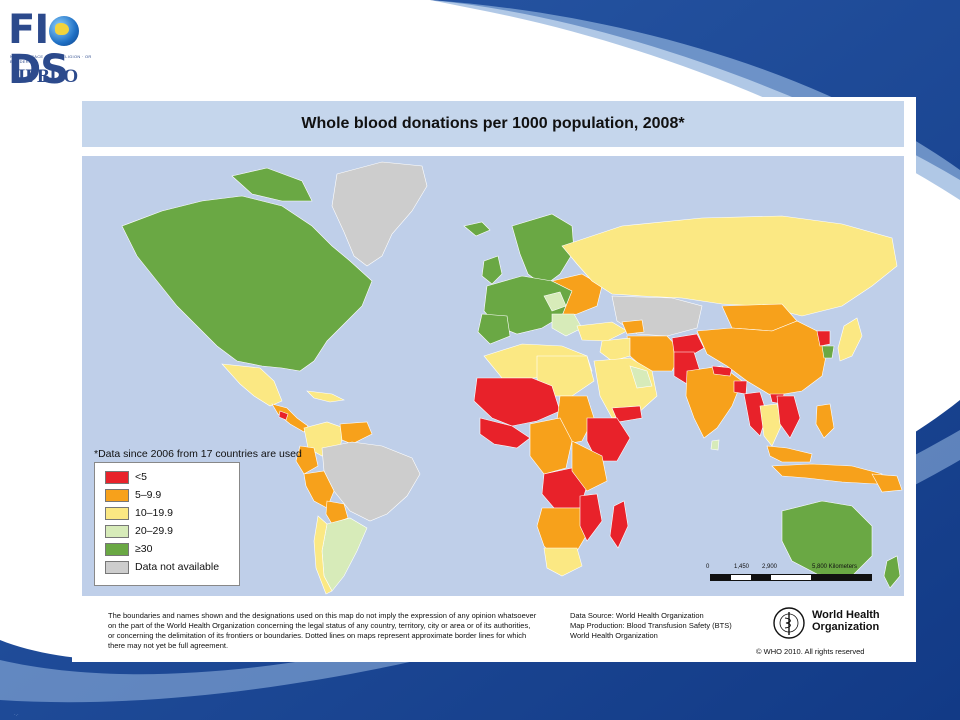 The width and height of the screenshot is (960, 720). Describe the element at coordinates (892, 572) in the screenshot. I see `region-new-zealand` at that location.